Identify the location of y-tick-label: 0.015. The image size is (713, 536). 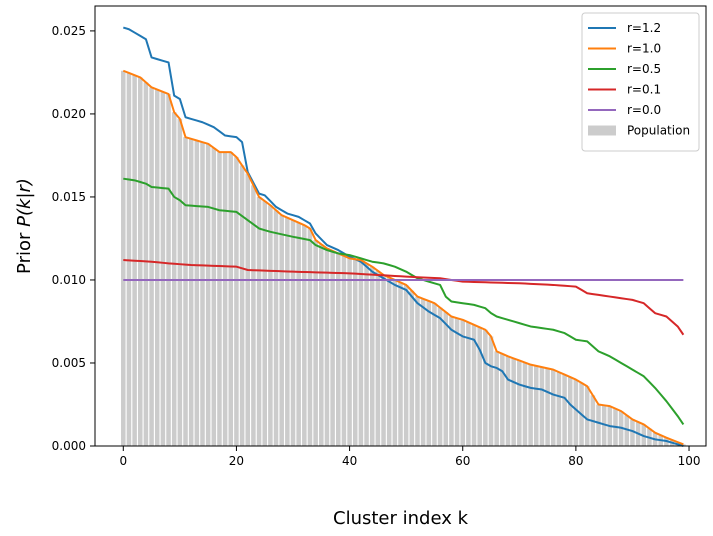
(69, 197).